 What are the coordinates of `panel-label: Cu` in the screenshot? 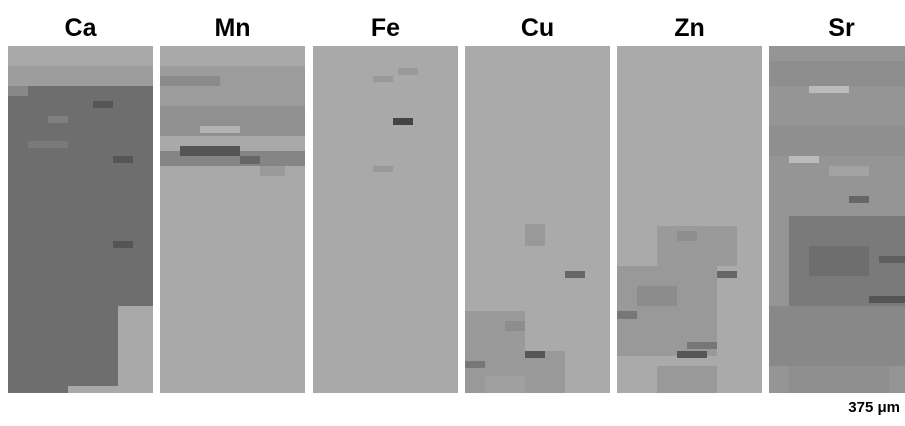 It's located at (537, 28).